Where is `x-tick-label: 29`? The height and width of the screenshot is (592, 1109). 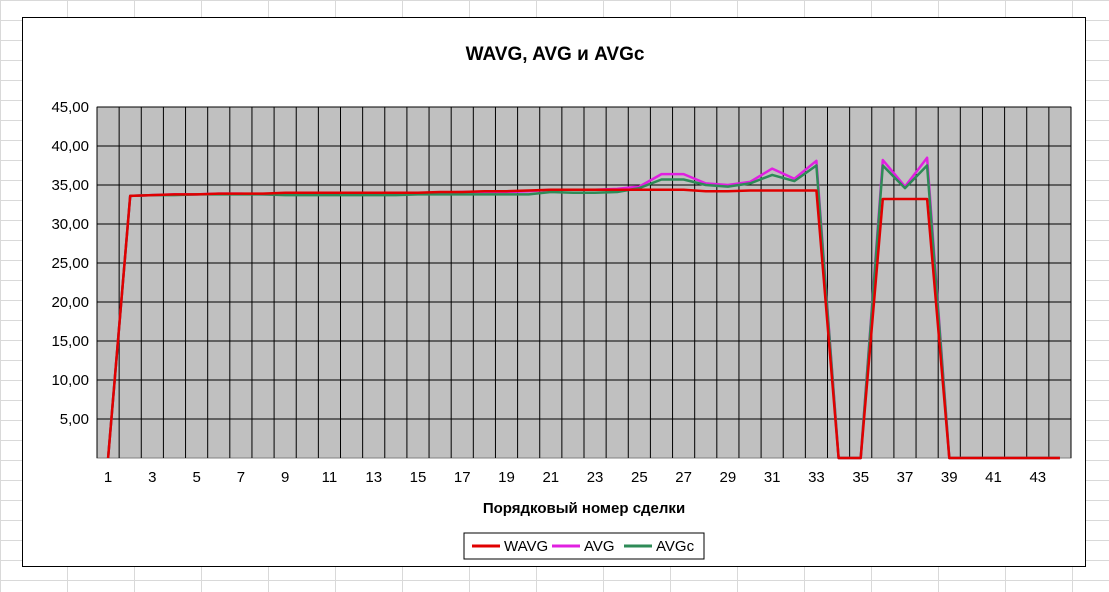 x-tick-label: 29 is located at coordinates (728, 477).